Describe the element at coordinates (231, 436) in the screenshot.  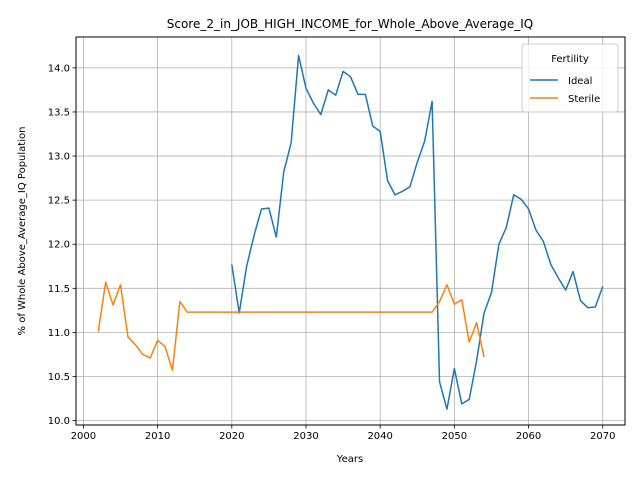
I see `x-tick-label: 2020` at that location.